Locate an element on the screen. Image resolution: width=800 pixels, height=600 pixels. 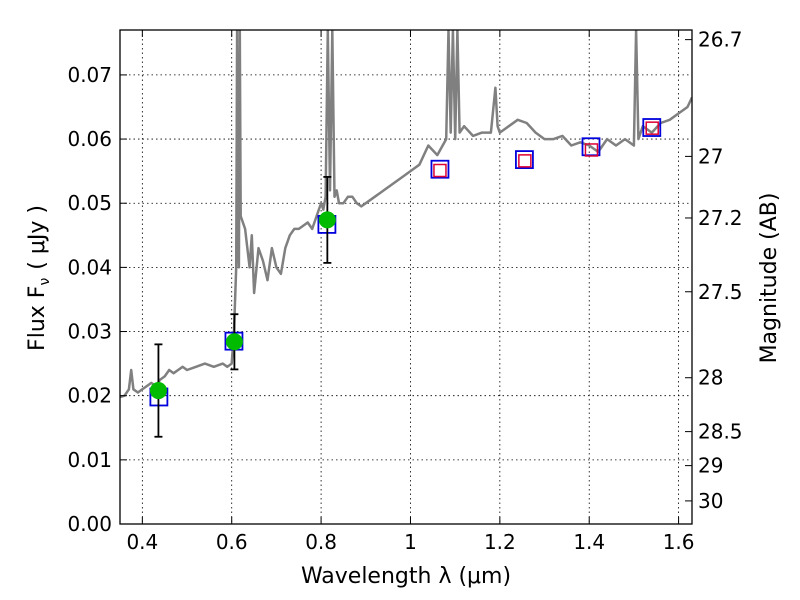
x-tick-label: 1.4 is located at coordinates (589, 542).